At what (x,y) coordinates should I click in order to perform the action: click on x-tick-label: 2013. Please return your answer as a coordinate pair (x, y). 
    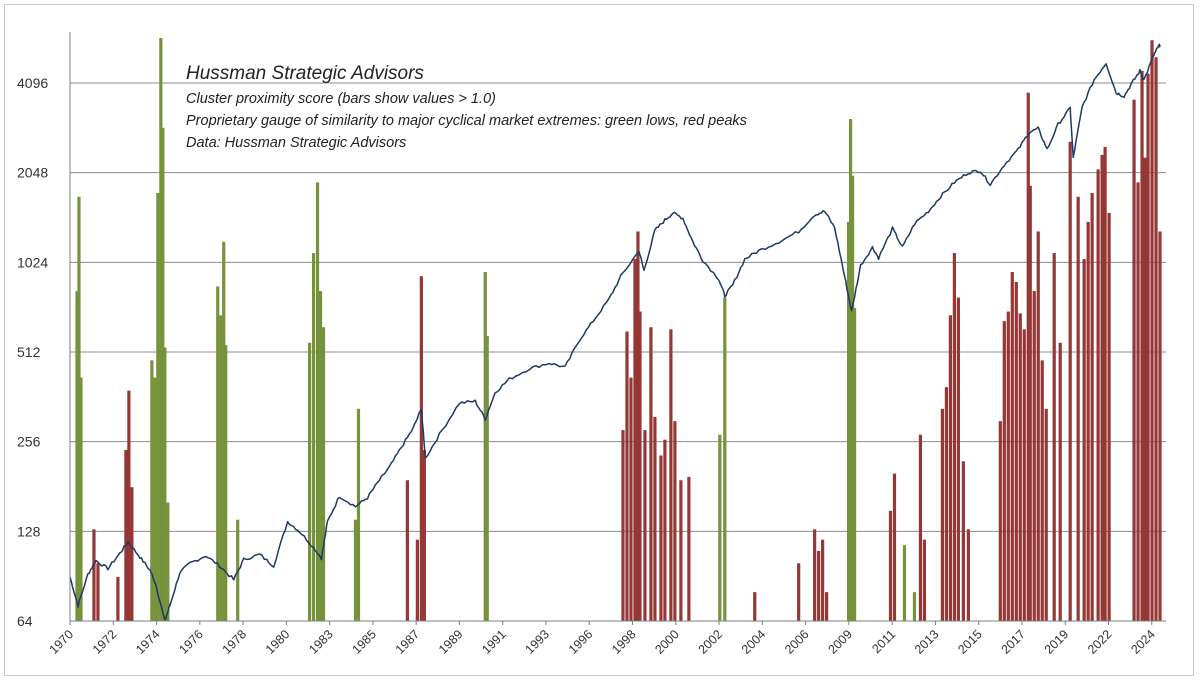
    Looking at the image, I should click on (927, 642).